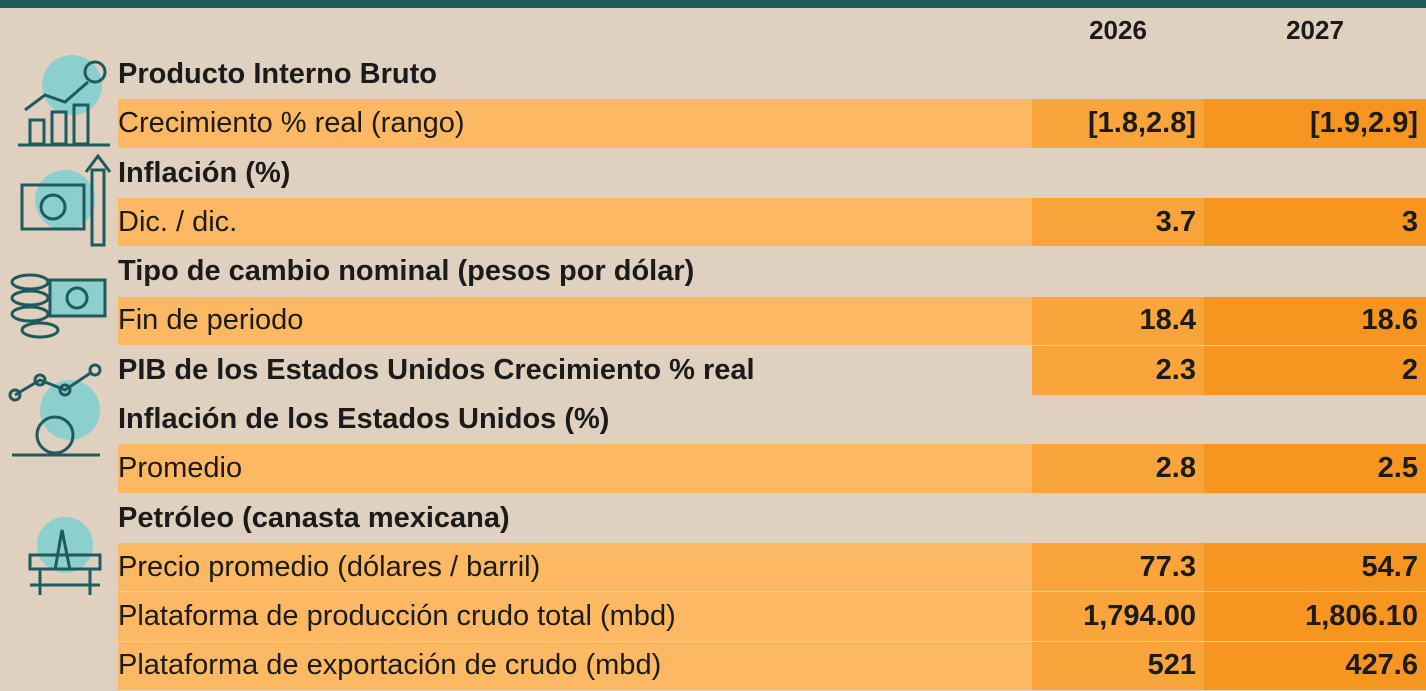 This screenshot has width=1426, height=691. What do you see at coordinates (1315, 567) in the screenshot?
I see `value: 54.7` at bounding box center [1315, 567].